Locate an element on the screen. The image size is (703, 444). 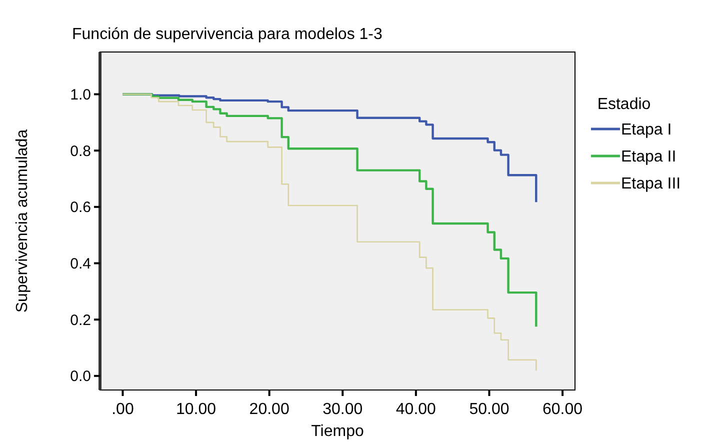
x-tick-label: 50.00 is located at coordinates (489, 409).